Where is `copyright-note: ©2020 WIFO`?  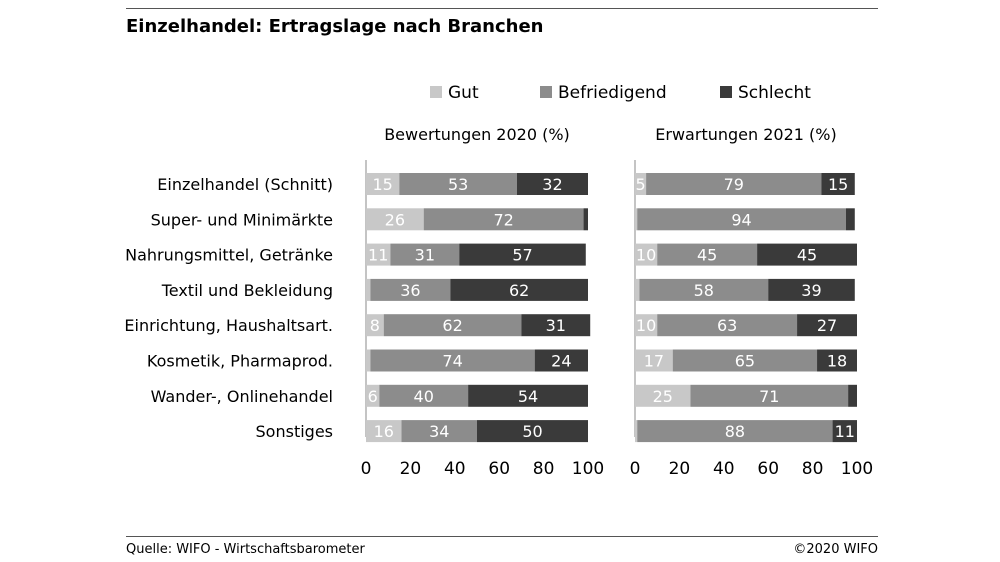
copyright-note: ©2020 WIFO is located at coordinates (835, 549).